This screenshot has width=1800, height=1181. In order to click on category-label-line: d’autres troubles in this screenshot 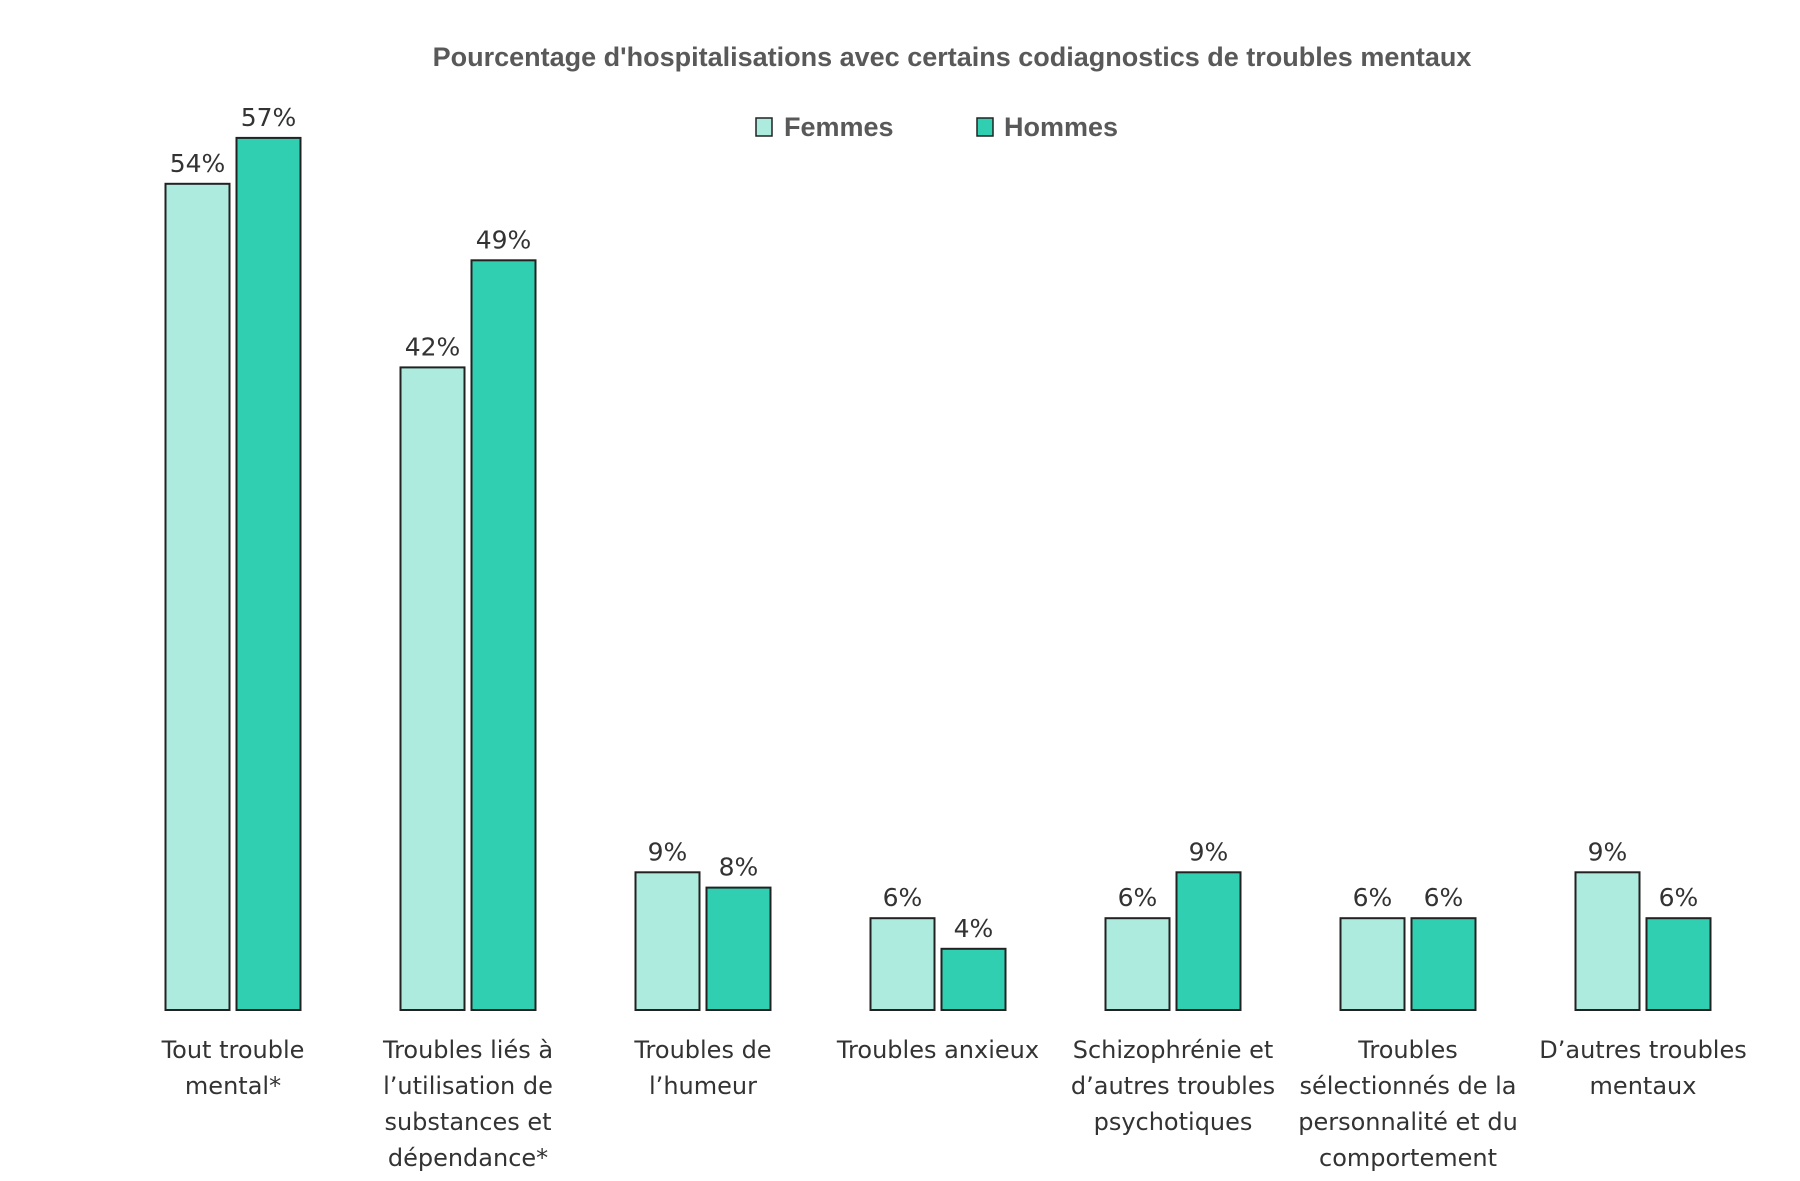, I will do `click(1173, 1086)`.